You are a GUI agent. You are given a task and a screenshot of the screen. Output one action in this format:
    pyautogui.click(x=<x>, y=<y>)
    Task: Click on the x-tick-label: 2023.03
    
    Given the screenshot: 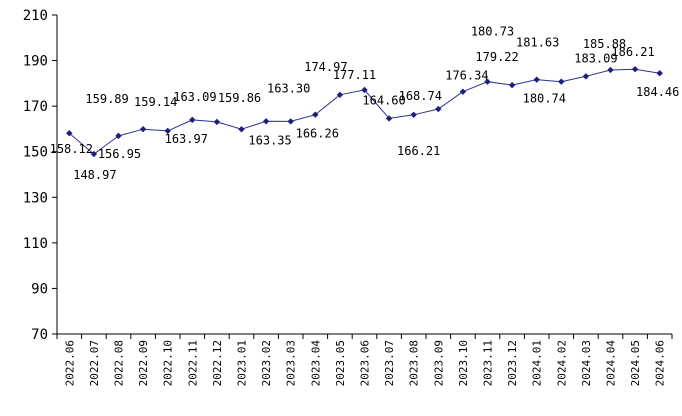 What is the action you would take?
    pyautogui.click(x=291, y=363)
    